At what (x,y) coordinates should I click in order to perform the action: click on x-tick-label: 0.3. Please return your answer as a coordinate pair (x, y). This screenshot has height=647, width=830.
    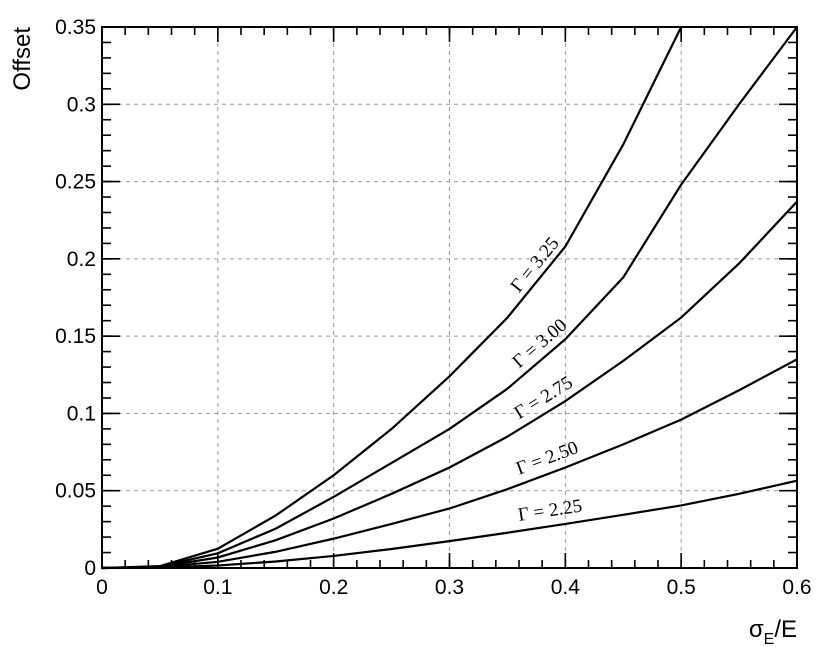
    Looking at the image, I should click on (449, 587).